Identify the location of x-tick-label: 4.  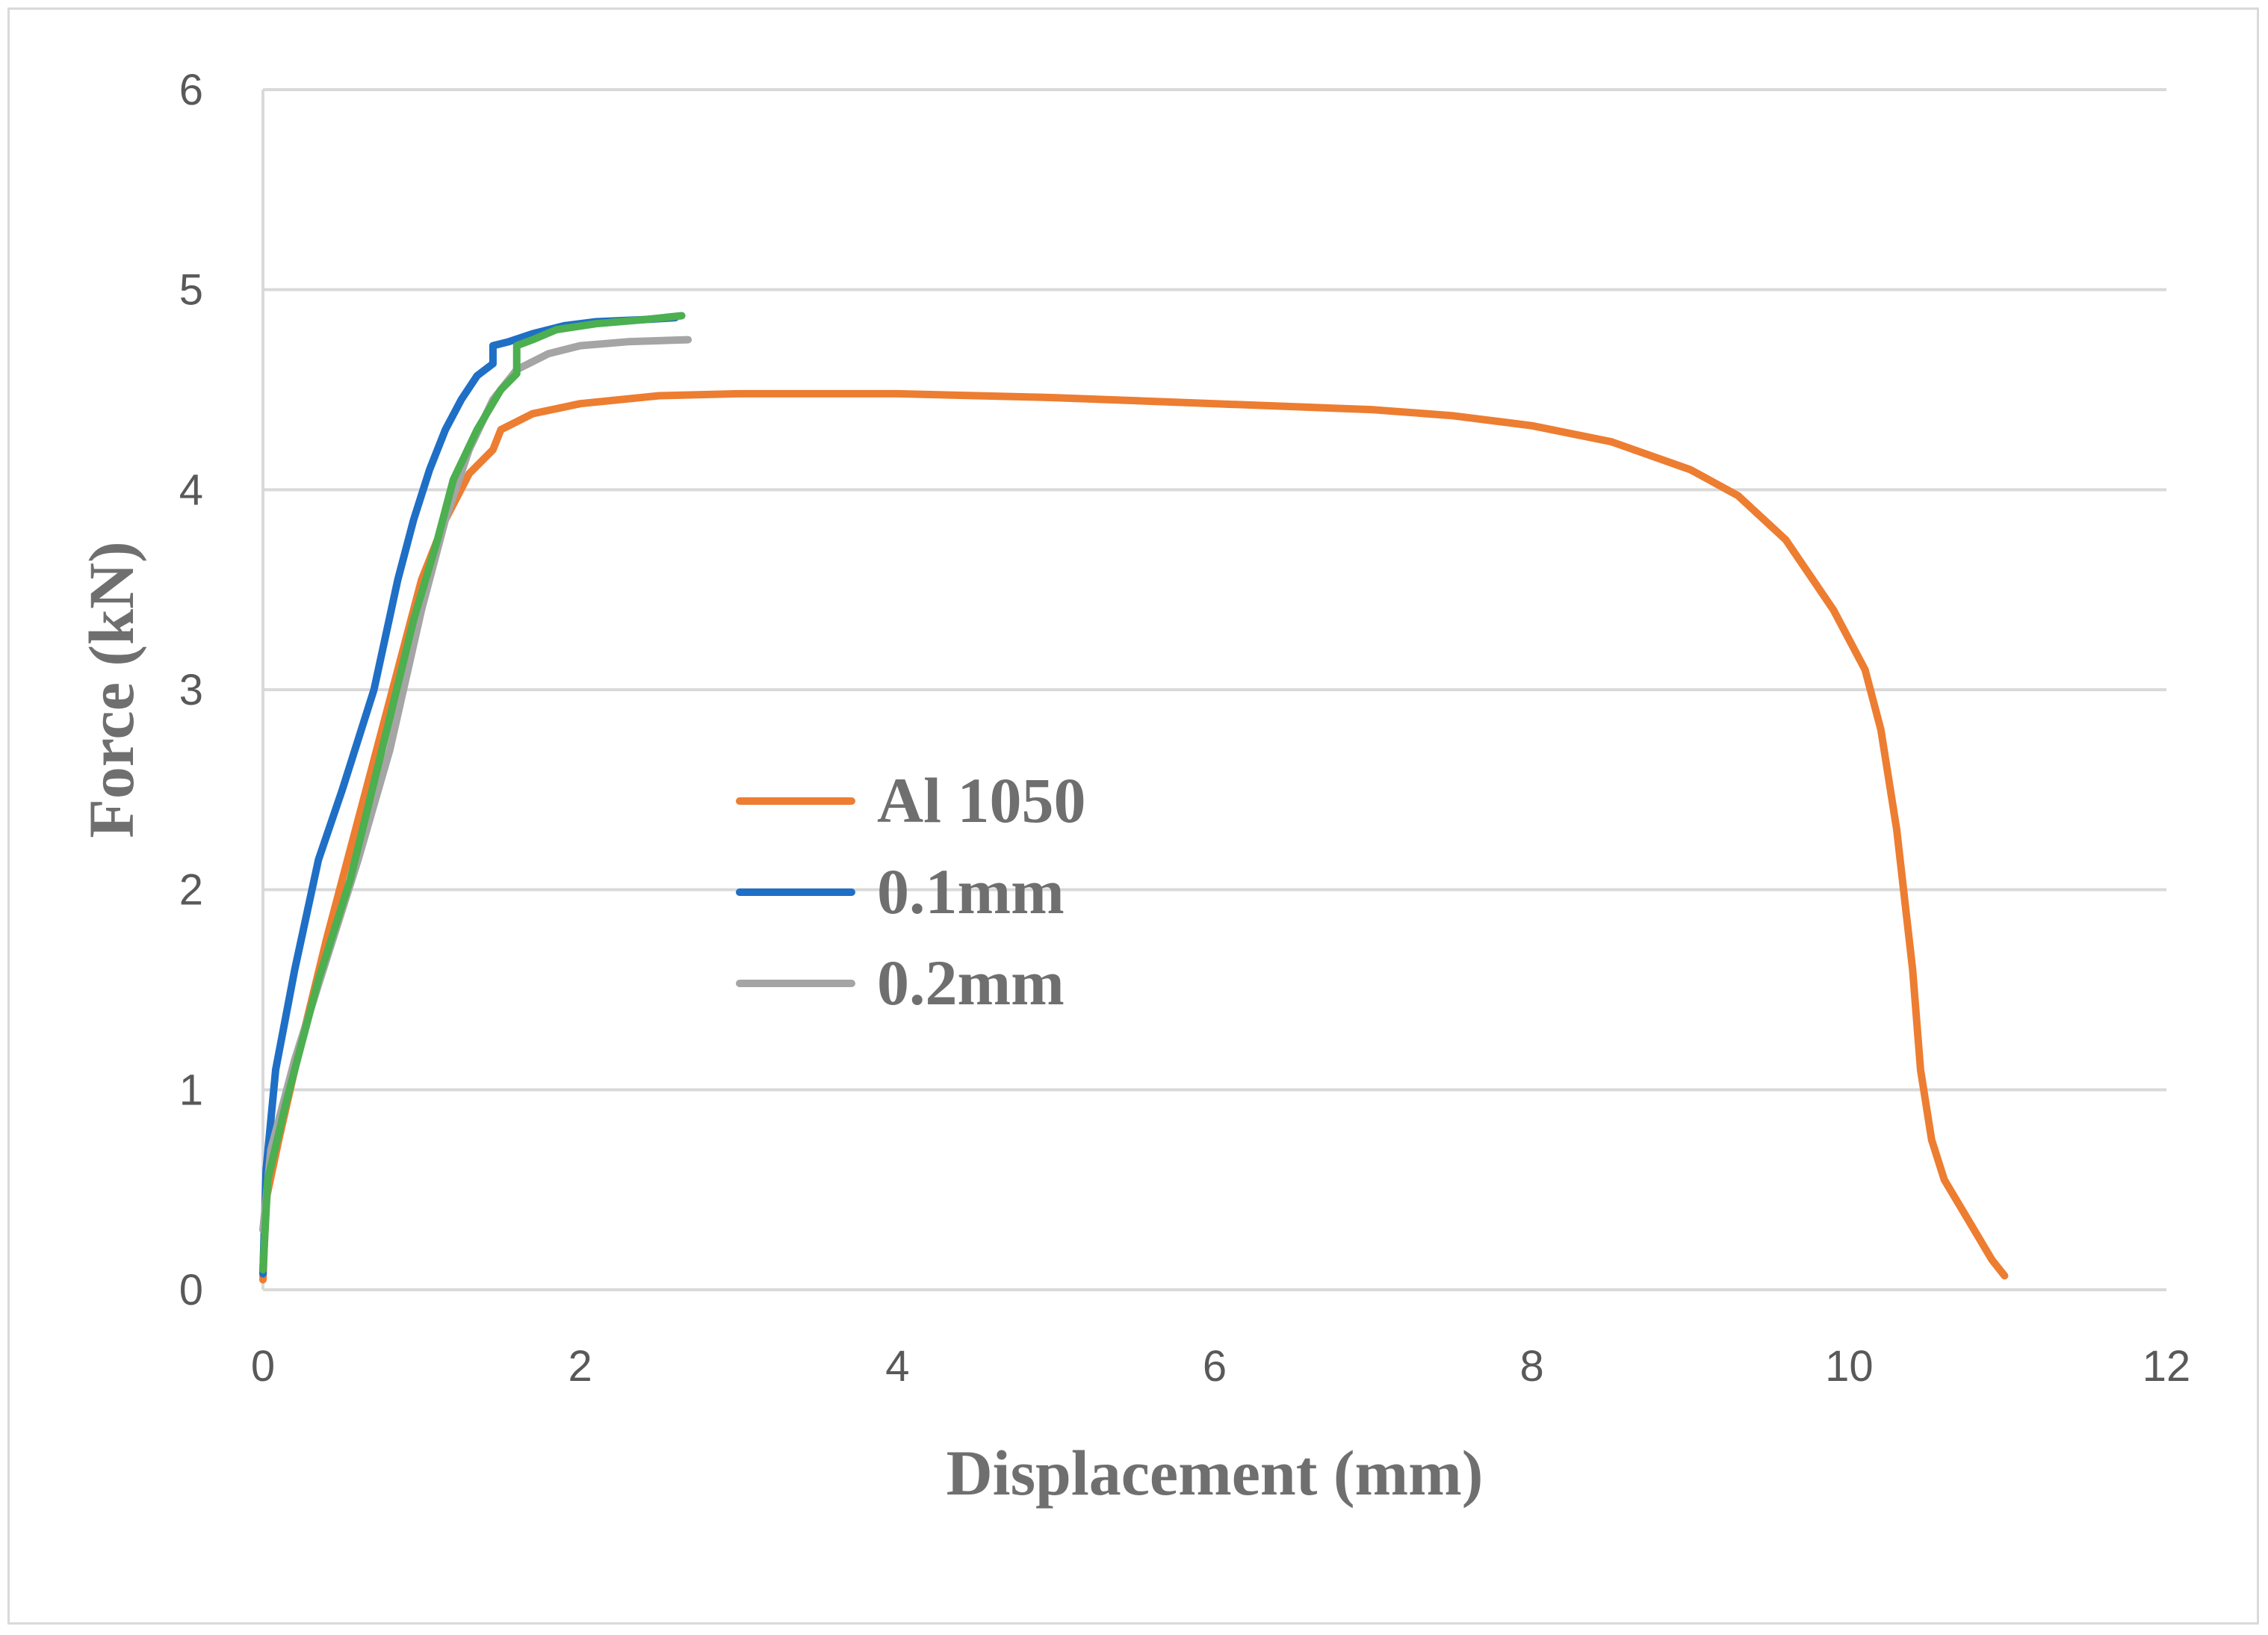
(897, 1366).